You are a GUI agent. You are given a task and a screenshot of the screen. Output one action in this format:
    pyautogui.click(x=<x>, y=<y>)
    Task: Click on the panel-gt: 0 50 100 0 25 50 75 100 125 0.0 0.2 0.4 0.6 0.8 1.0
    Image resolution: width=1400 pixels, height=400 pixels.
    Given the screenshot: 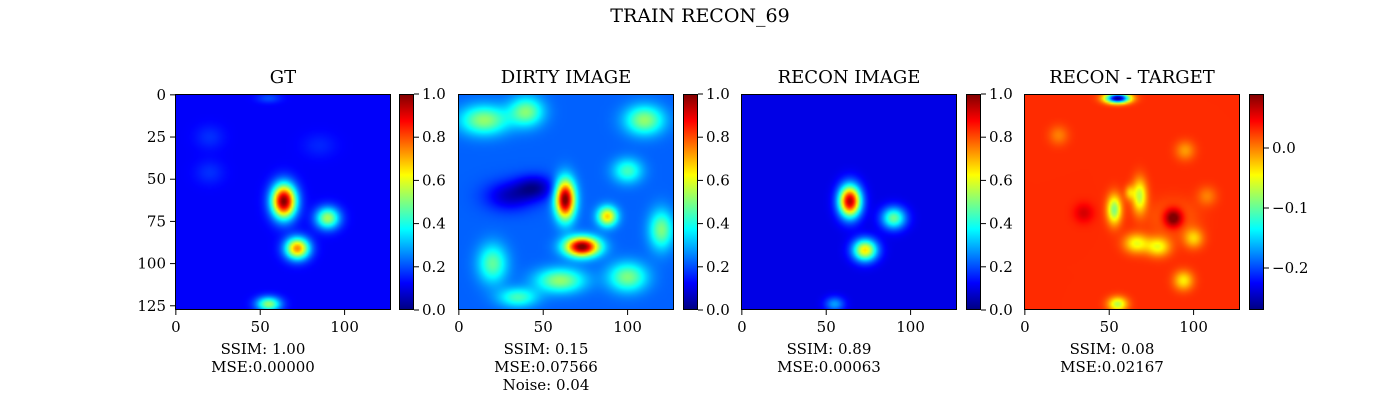 What is the action you would take?
    pyautogui.click(x=291, y=210)
    